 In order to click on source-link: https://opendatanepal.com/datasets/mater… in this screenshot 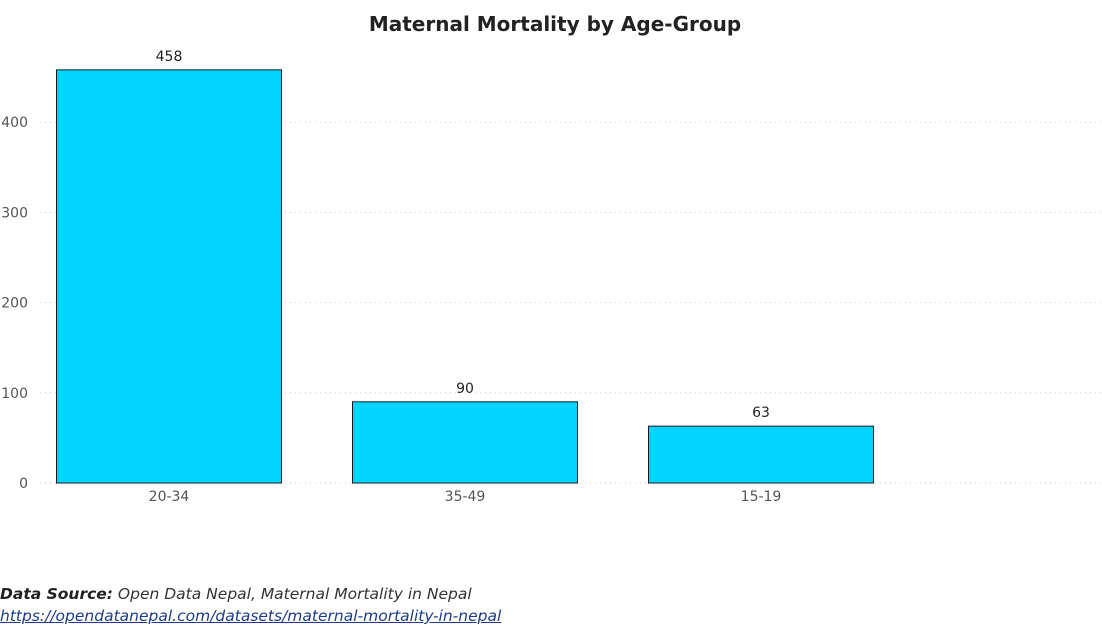, I will do `click(251, 616)`.